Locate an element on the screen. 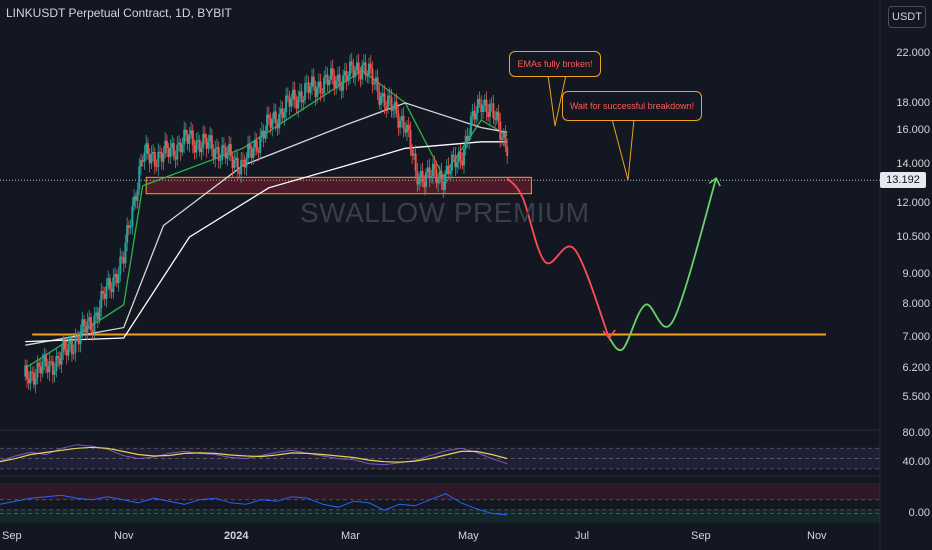 The image size is (932, 550). osc-y-tick: 80.00 is located at coordinates (916, 433).